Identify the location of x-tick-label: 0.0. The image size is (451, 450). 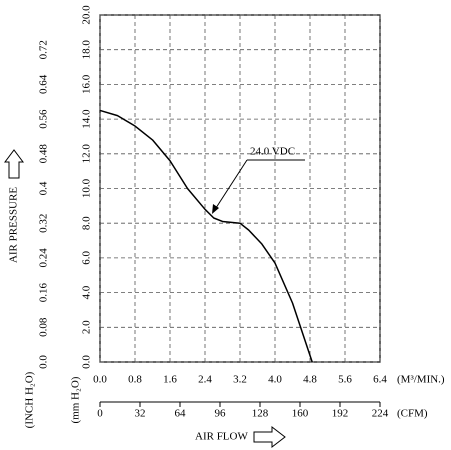
(100, 380).